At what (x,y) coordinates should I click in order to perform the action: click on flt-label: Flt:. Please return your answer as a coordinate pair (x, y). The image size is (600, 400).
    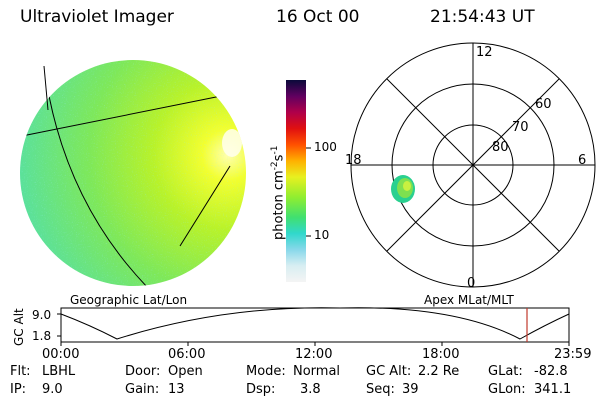
    Looking at the image, I should click on (20, 371).